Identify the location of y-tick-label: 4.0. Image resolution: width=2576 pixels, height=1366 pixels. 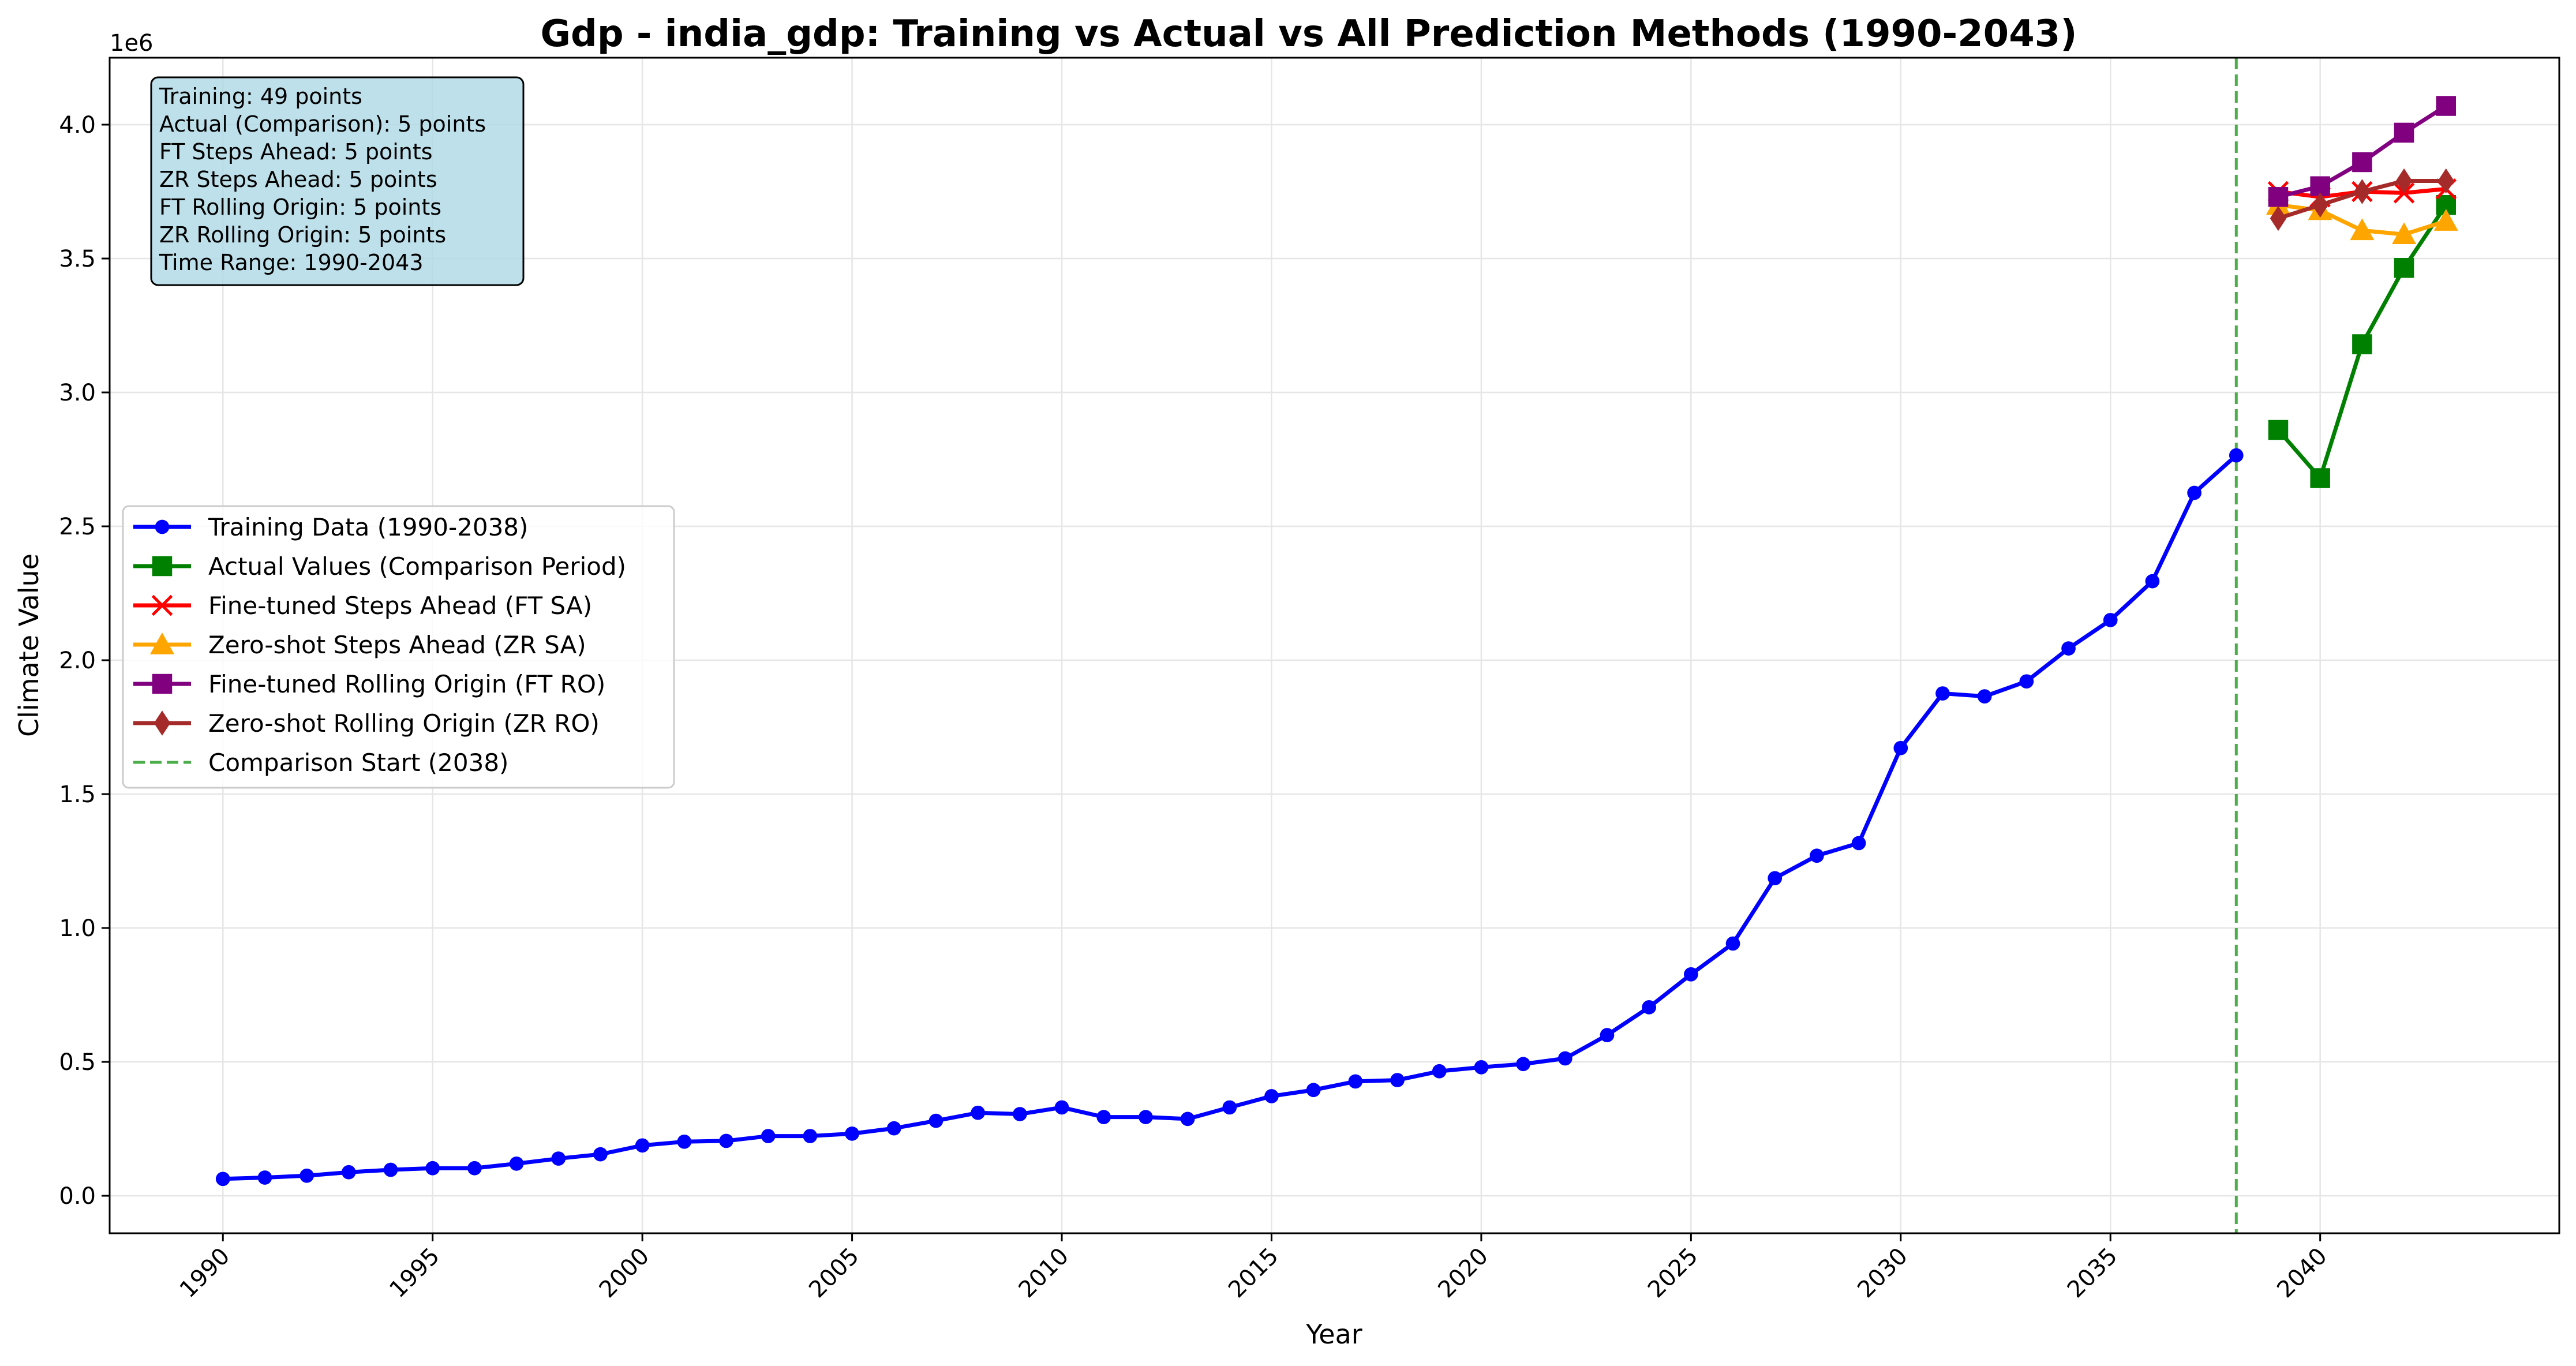
(77, 125).